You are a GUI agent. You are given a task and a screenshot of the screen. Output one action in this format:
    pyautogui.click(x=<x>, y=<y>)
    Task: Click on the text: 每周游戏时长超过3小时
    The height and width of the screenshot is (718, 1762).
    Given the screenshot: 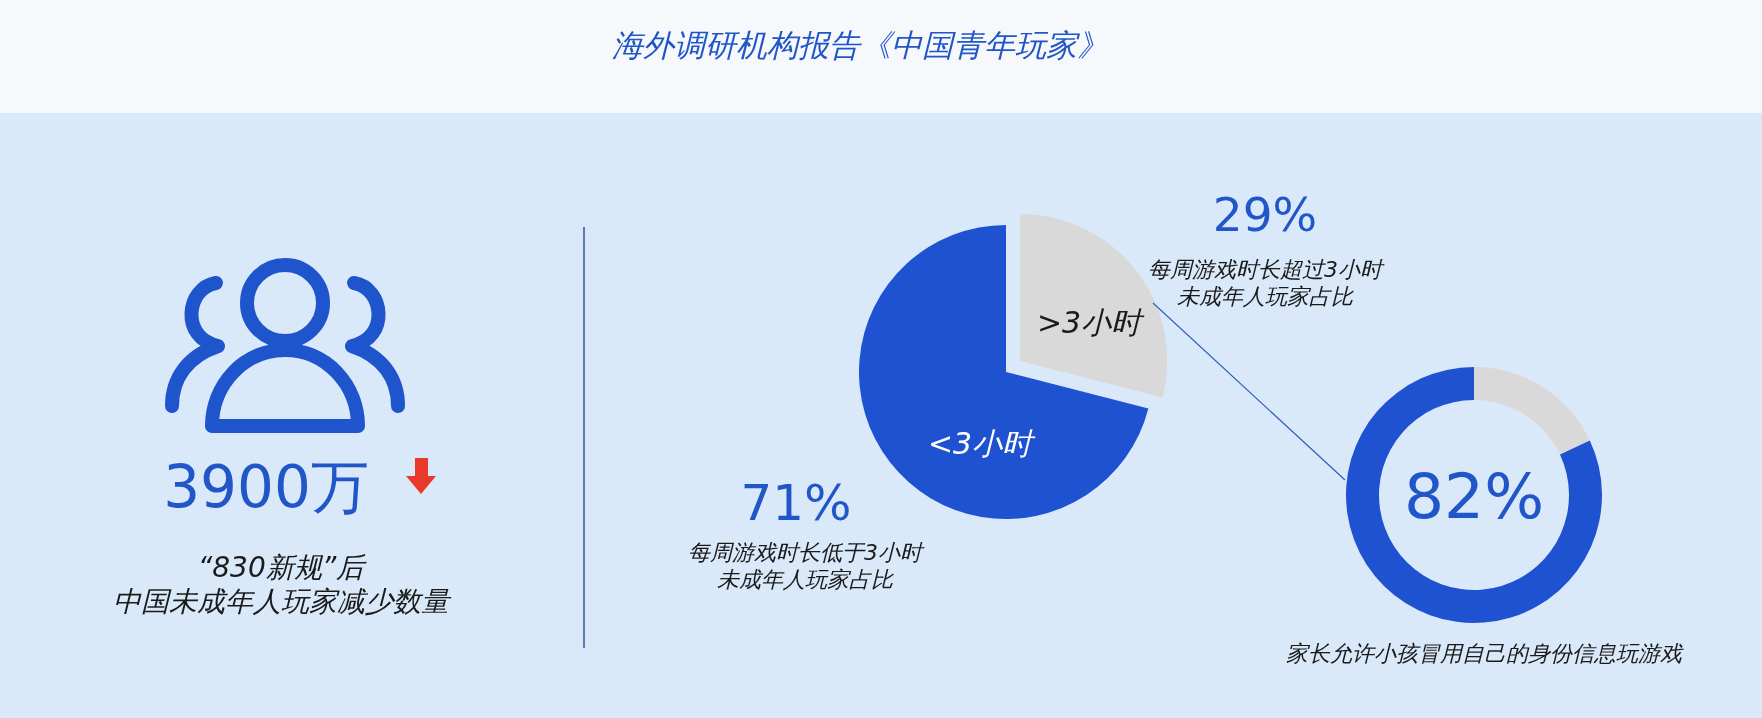 What is the action you would take?
    pyautogui.click(x=1266, y=269)
    